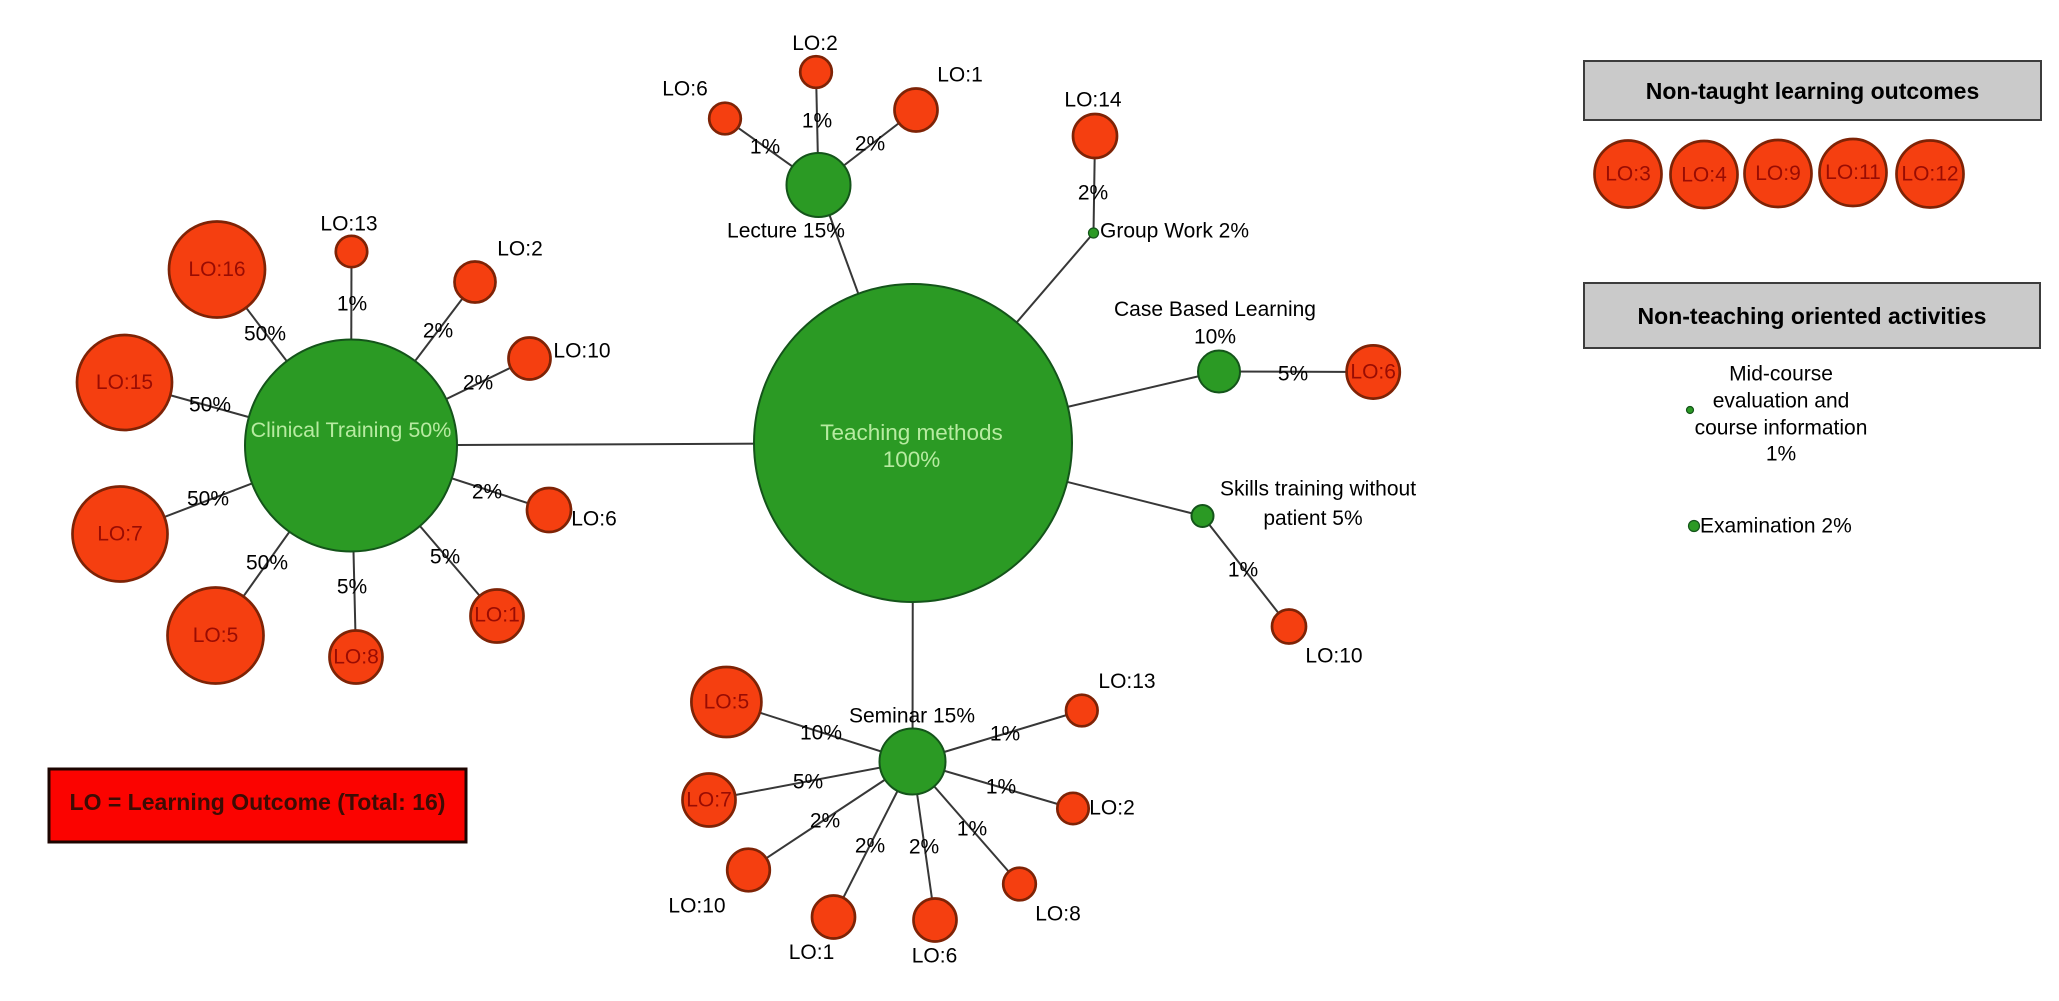 The width and height of the screenshot is (2059, 1001). What do you see at coordinates (1781, 428) in the screenshot?
I see `svg-text: course information` at bounding box center [1781, 428].